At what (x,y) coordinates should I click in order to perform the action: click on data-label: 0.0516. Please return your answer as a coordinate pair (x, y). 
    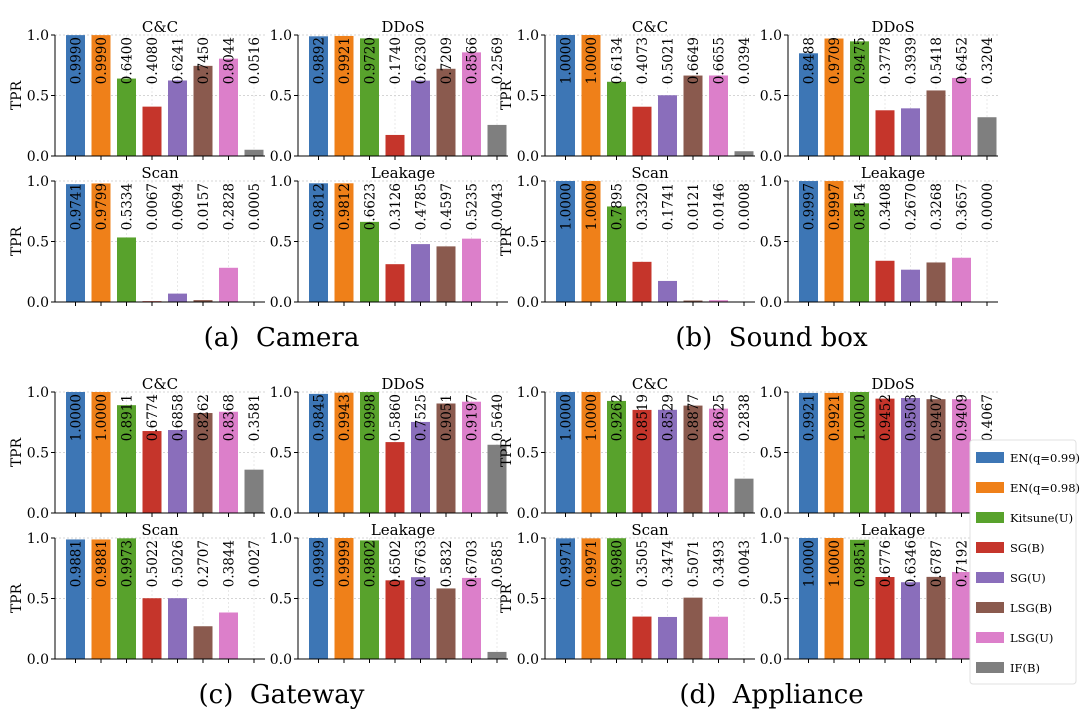
    Looking at the image, I should click on (255, 60).